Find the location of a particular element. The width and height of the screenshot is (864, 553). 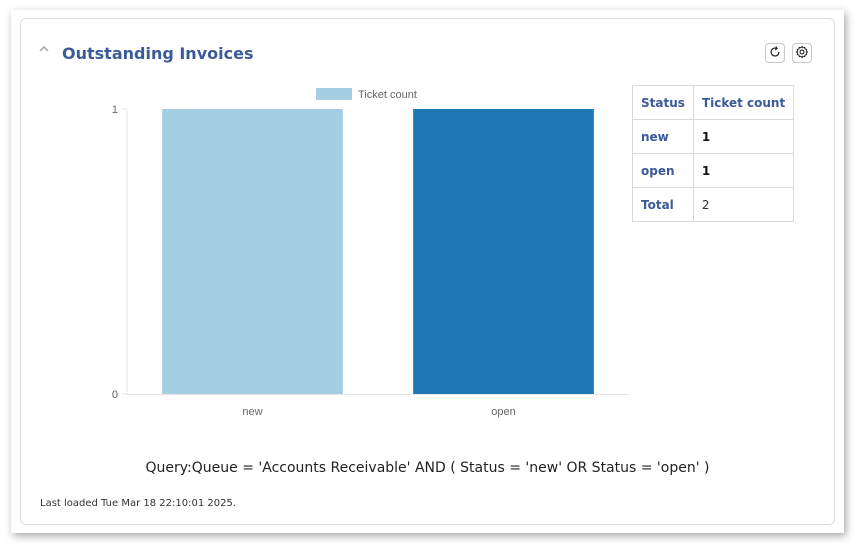

chevron-up-icon is located at coordinates (44, 48).